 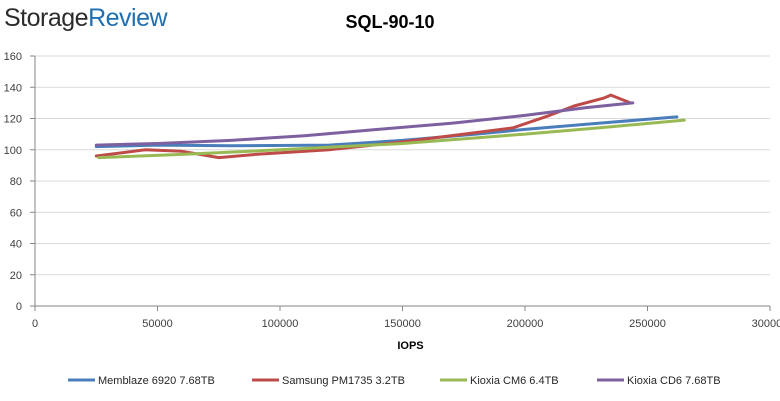 I want to click on logo-part-storage: Storage, so click(x=46, y=18).